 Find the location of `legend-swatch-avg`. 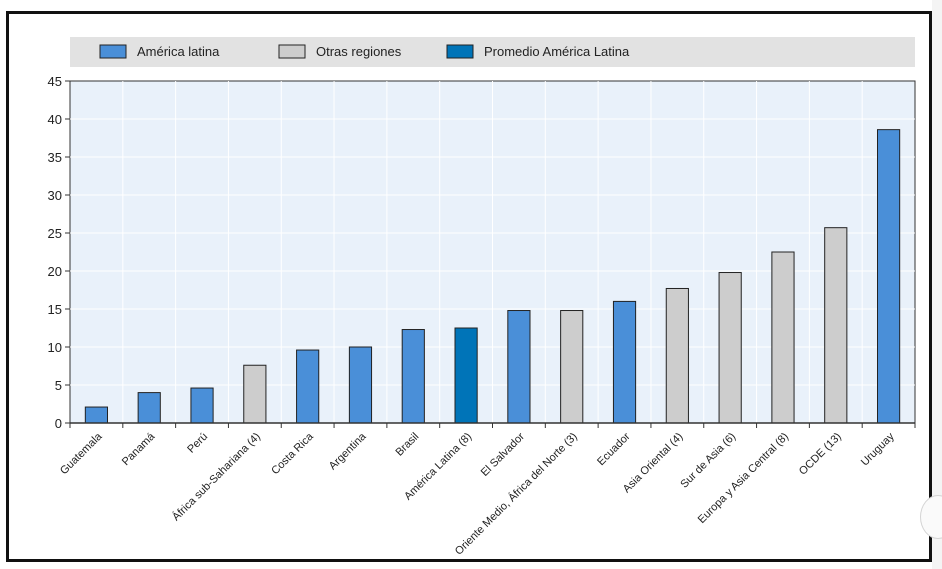

legend-swatch-avg is located at coordinates (460, 51).